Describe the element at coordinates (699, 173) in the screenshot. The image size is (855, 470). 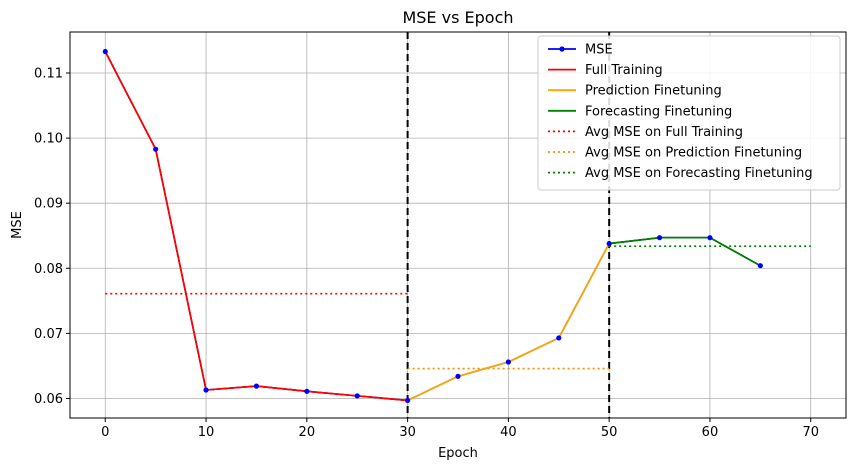
I see `legend-label: Avg MSE on Forecasting Finetuning` at that location.